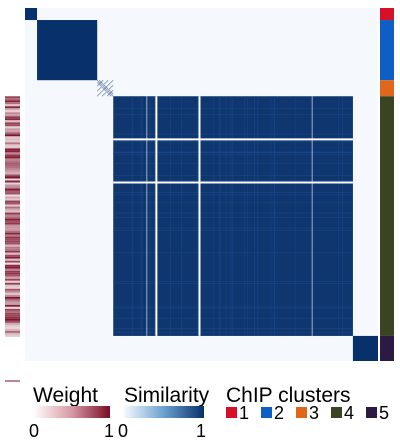 The width and height of the screenshot is (400, 440). Describe the element at coordinates (384, 413) in the screenshot. I see `cluster-key-label-5: 5` at that location.